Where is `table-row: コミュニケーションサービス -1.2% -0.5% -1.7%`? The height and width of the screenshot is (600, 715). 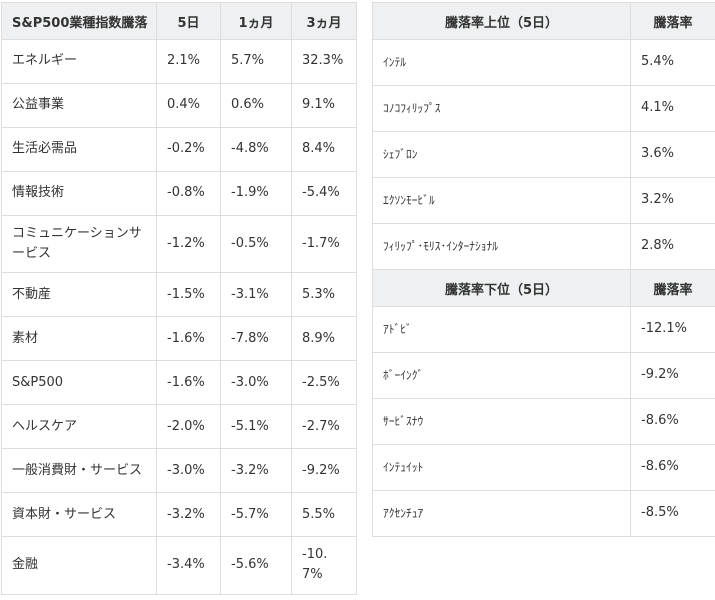
table-row: コミュニケーションサービス -1.2% -0.5% -1.7% is located at coordinates (179, 244).